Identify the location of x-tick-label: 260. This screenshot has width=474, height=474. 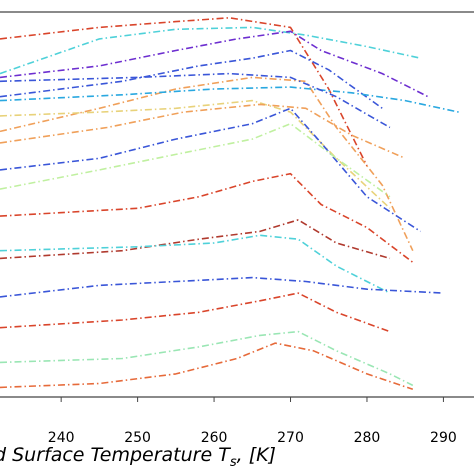
(214, 438).